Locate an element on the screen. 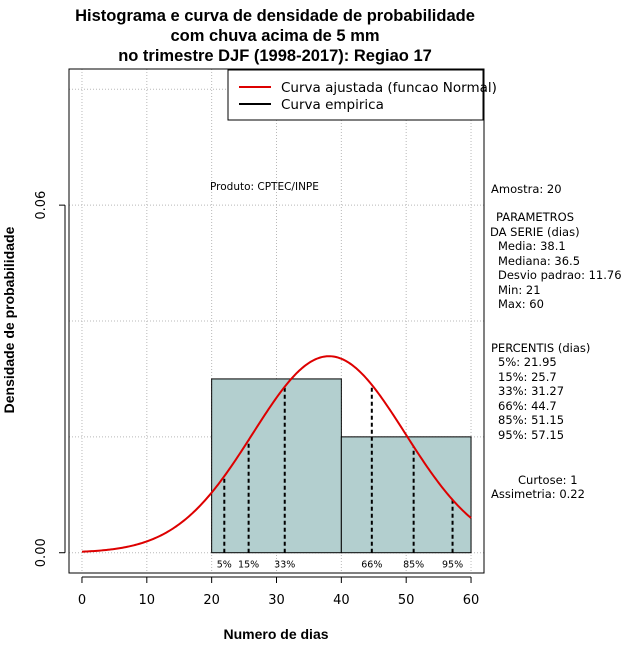 This screenshot has width=640, height=660. histogram-bars is located at coordinates (341, 466).